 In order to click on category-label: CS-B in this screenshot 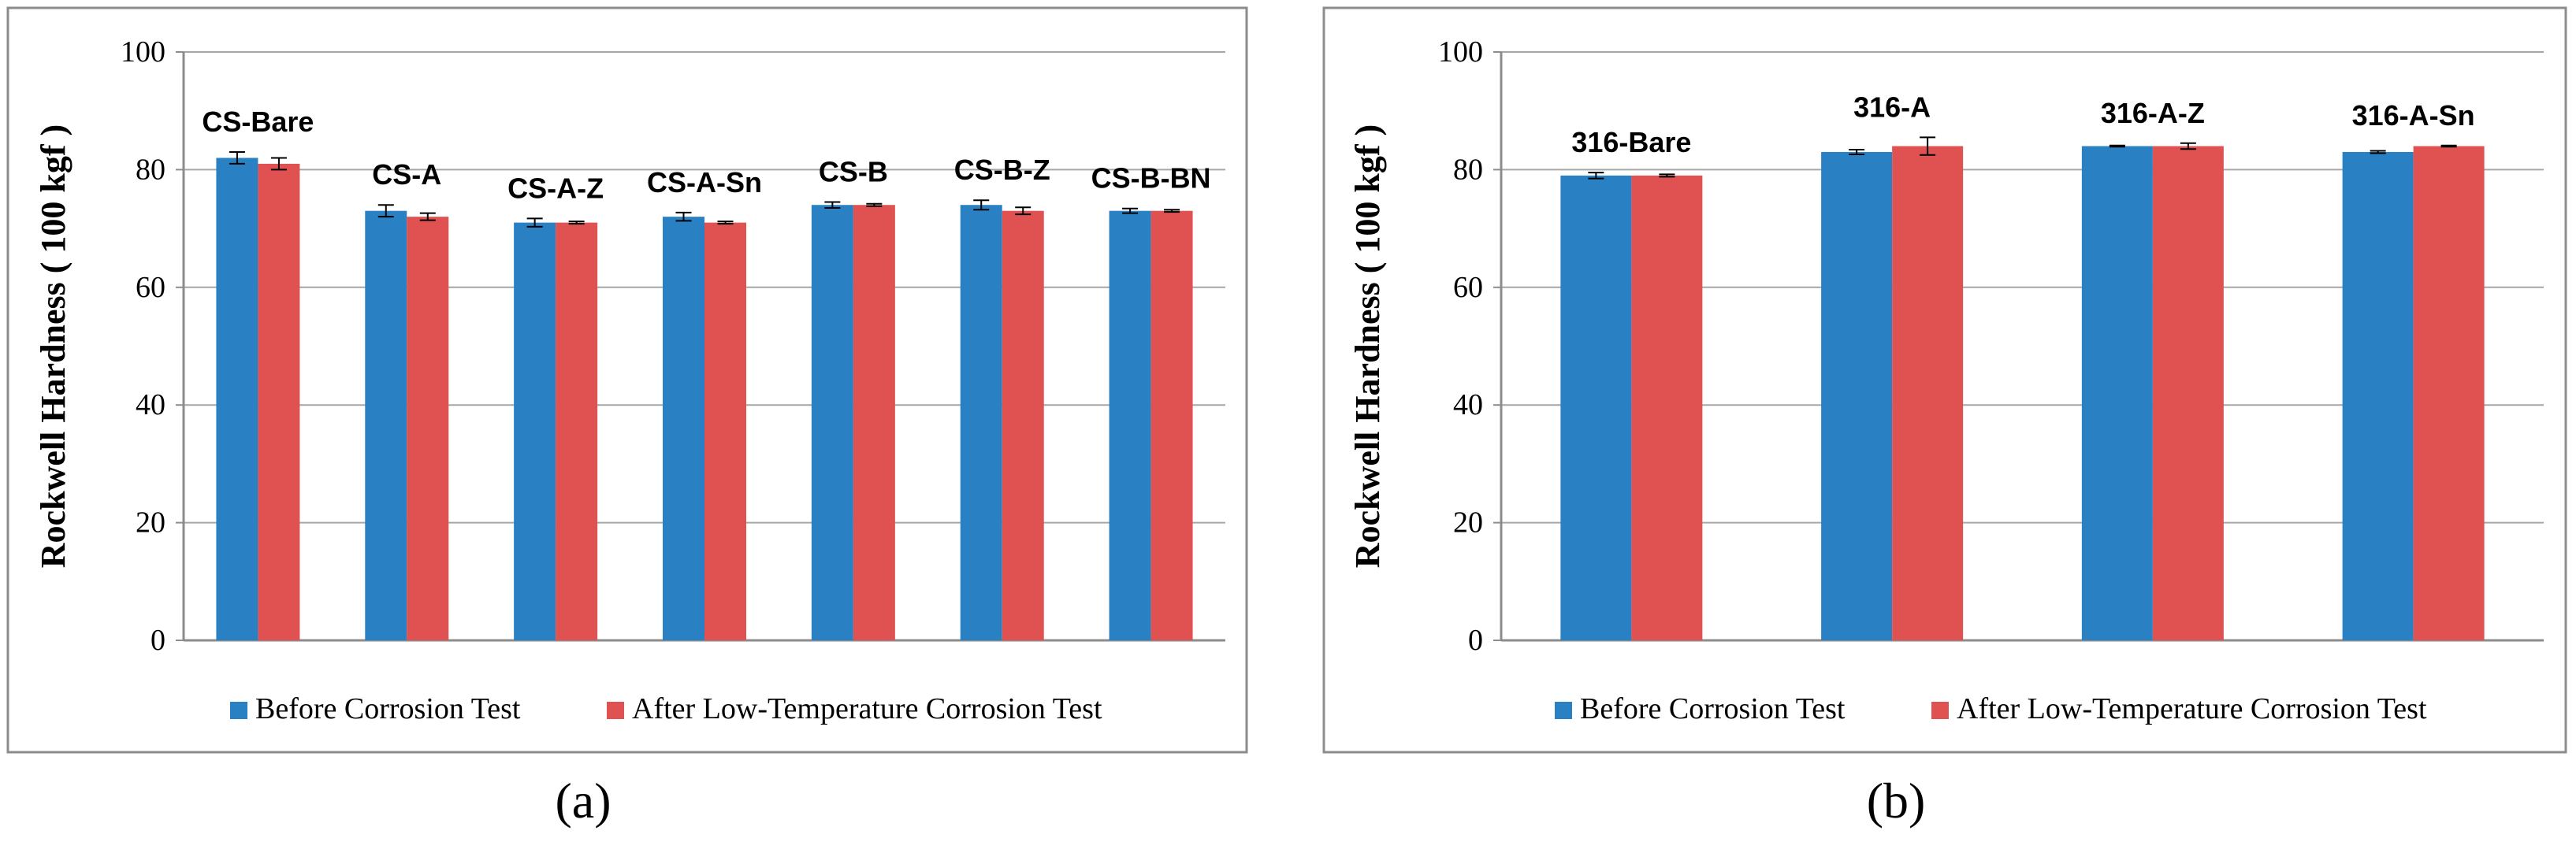, I will do `click(853, 171)`.